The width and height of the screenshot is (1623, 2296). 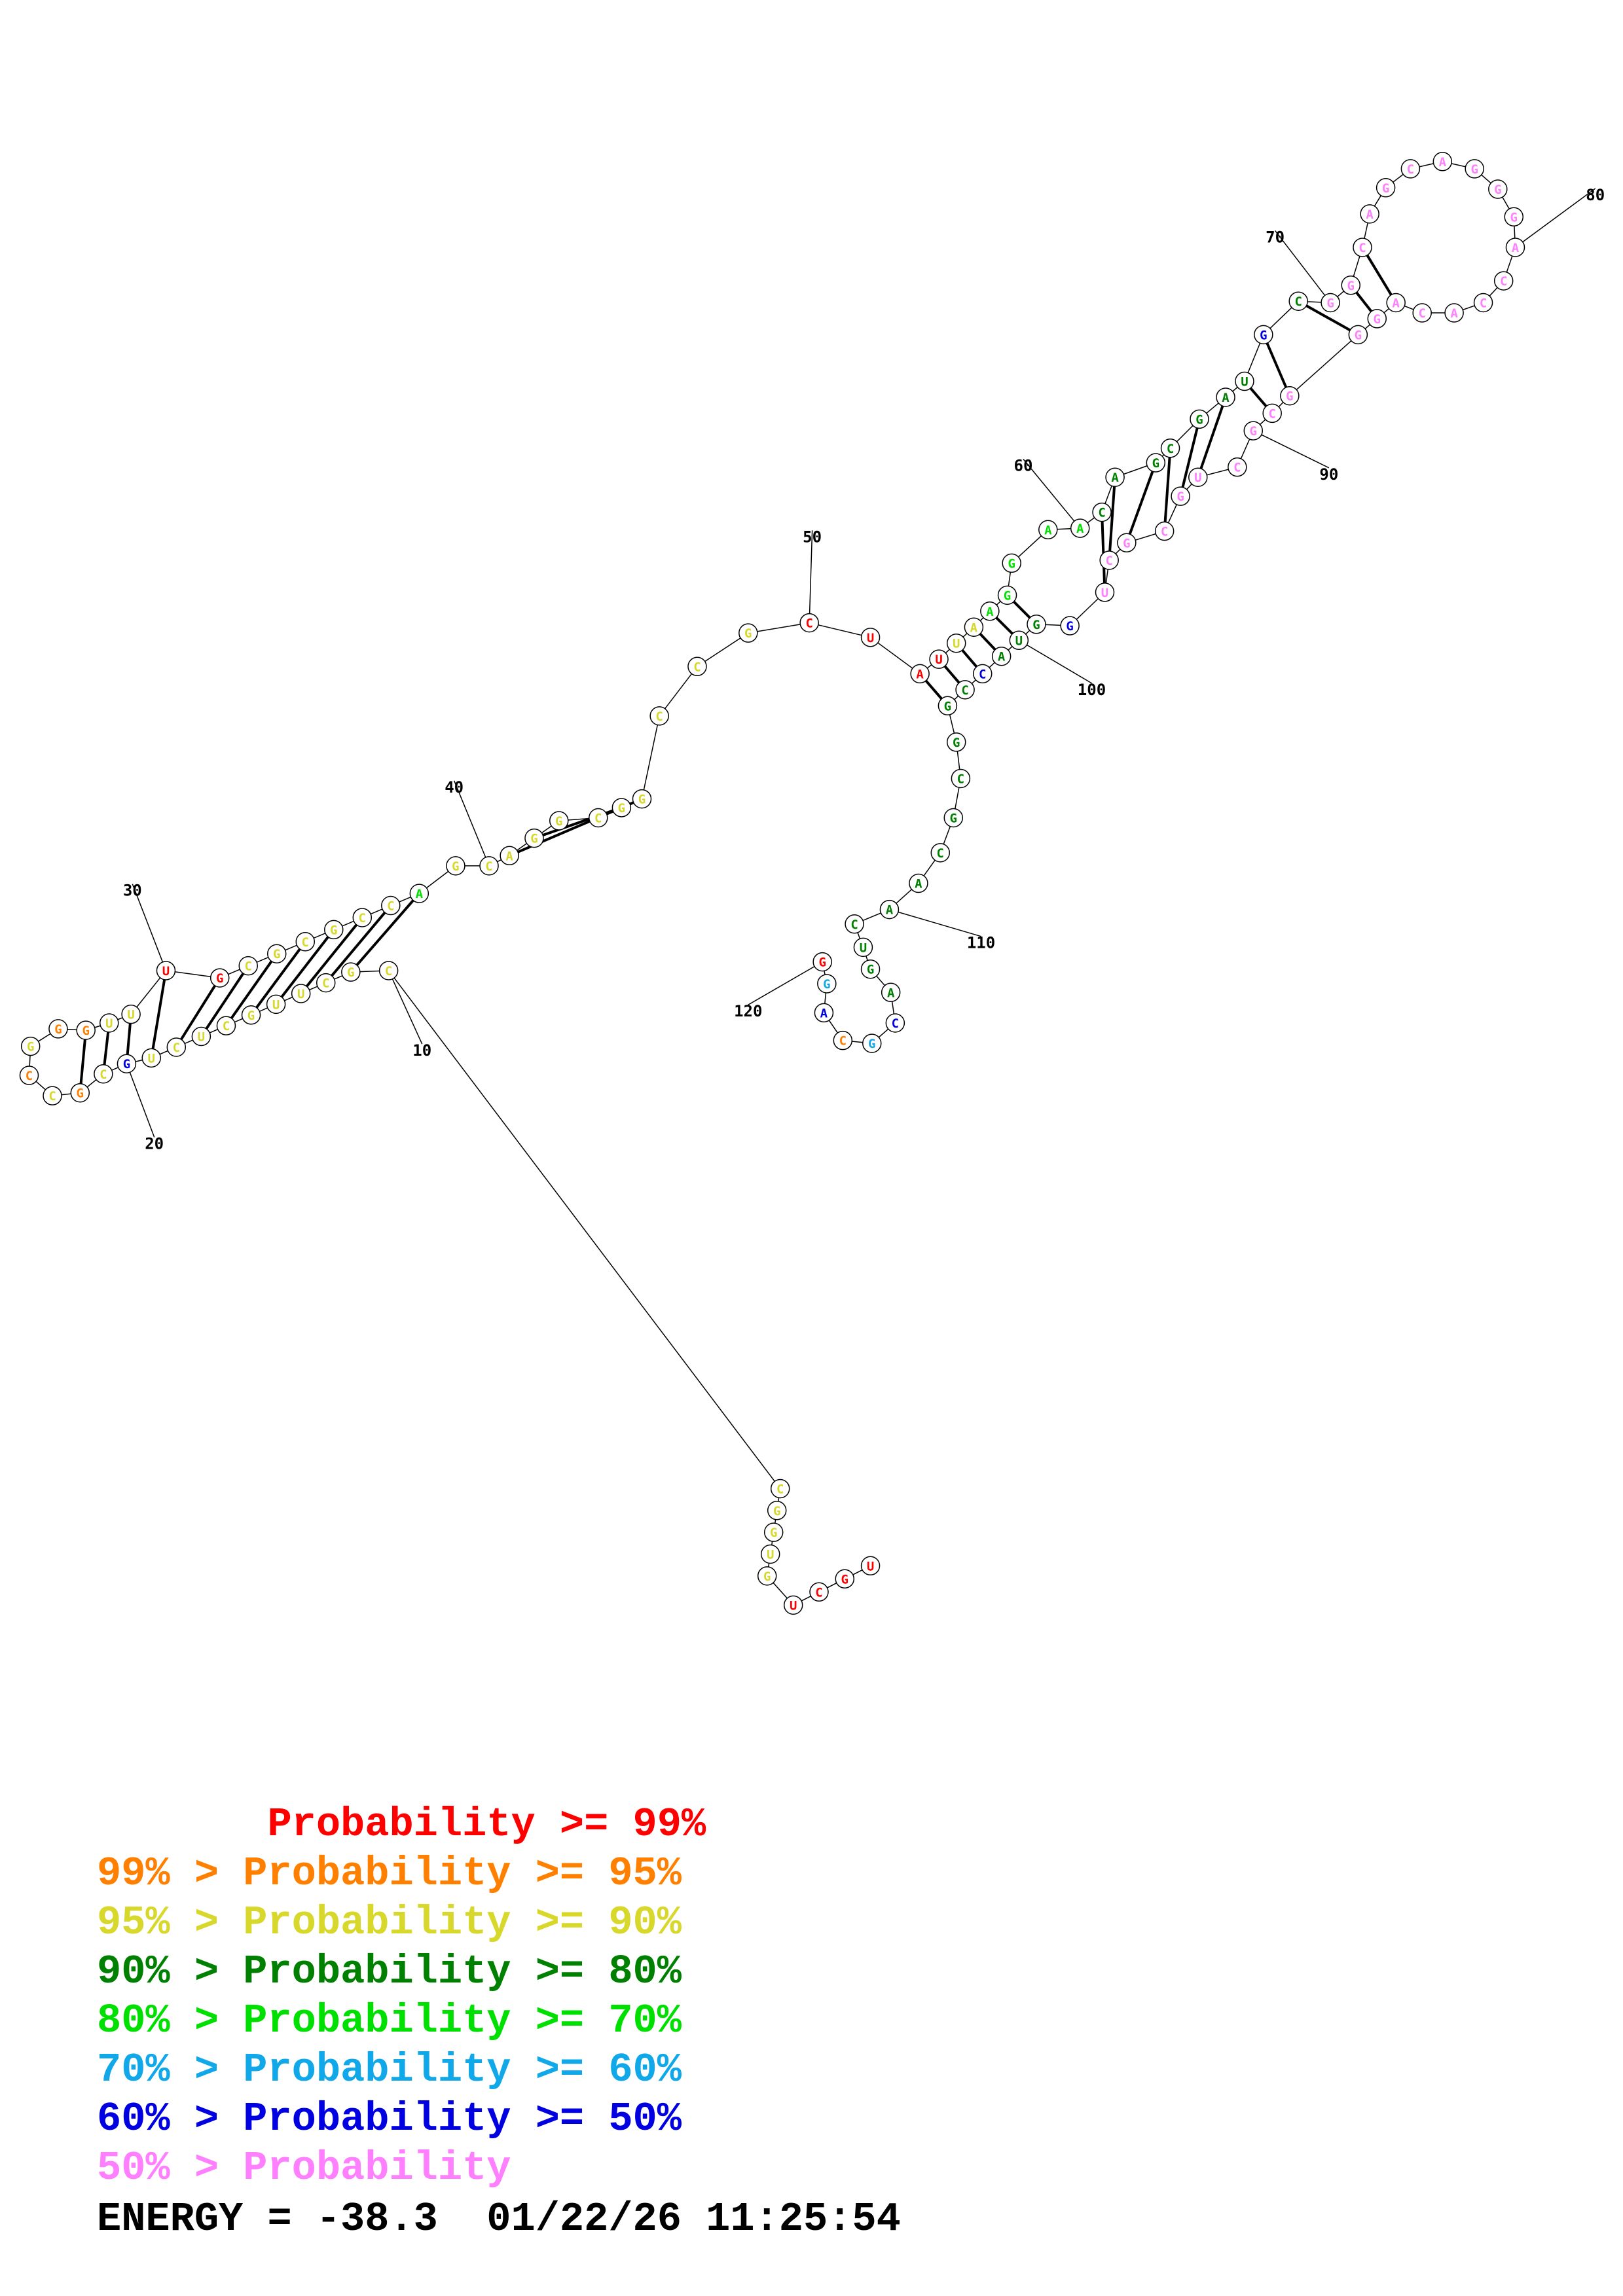 I want to click on nucleotide-90: G, so click(x=1253, y=430).